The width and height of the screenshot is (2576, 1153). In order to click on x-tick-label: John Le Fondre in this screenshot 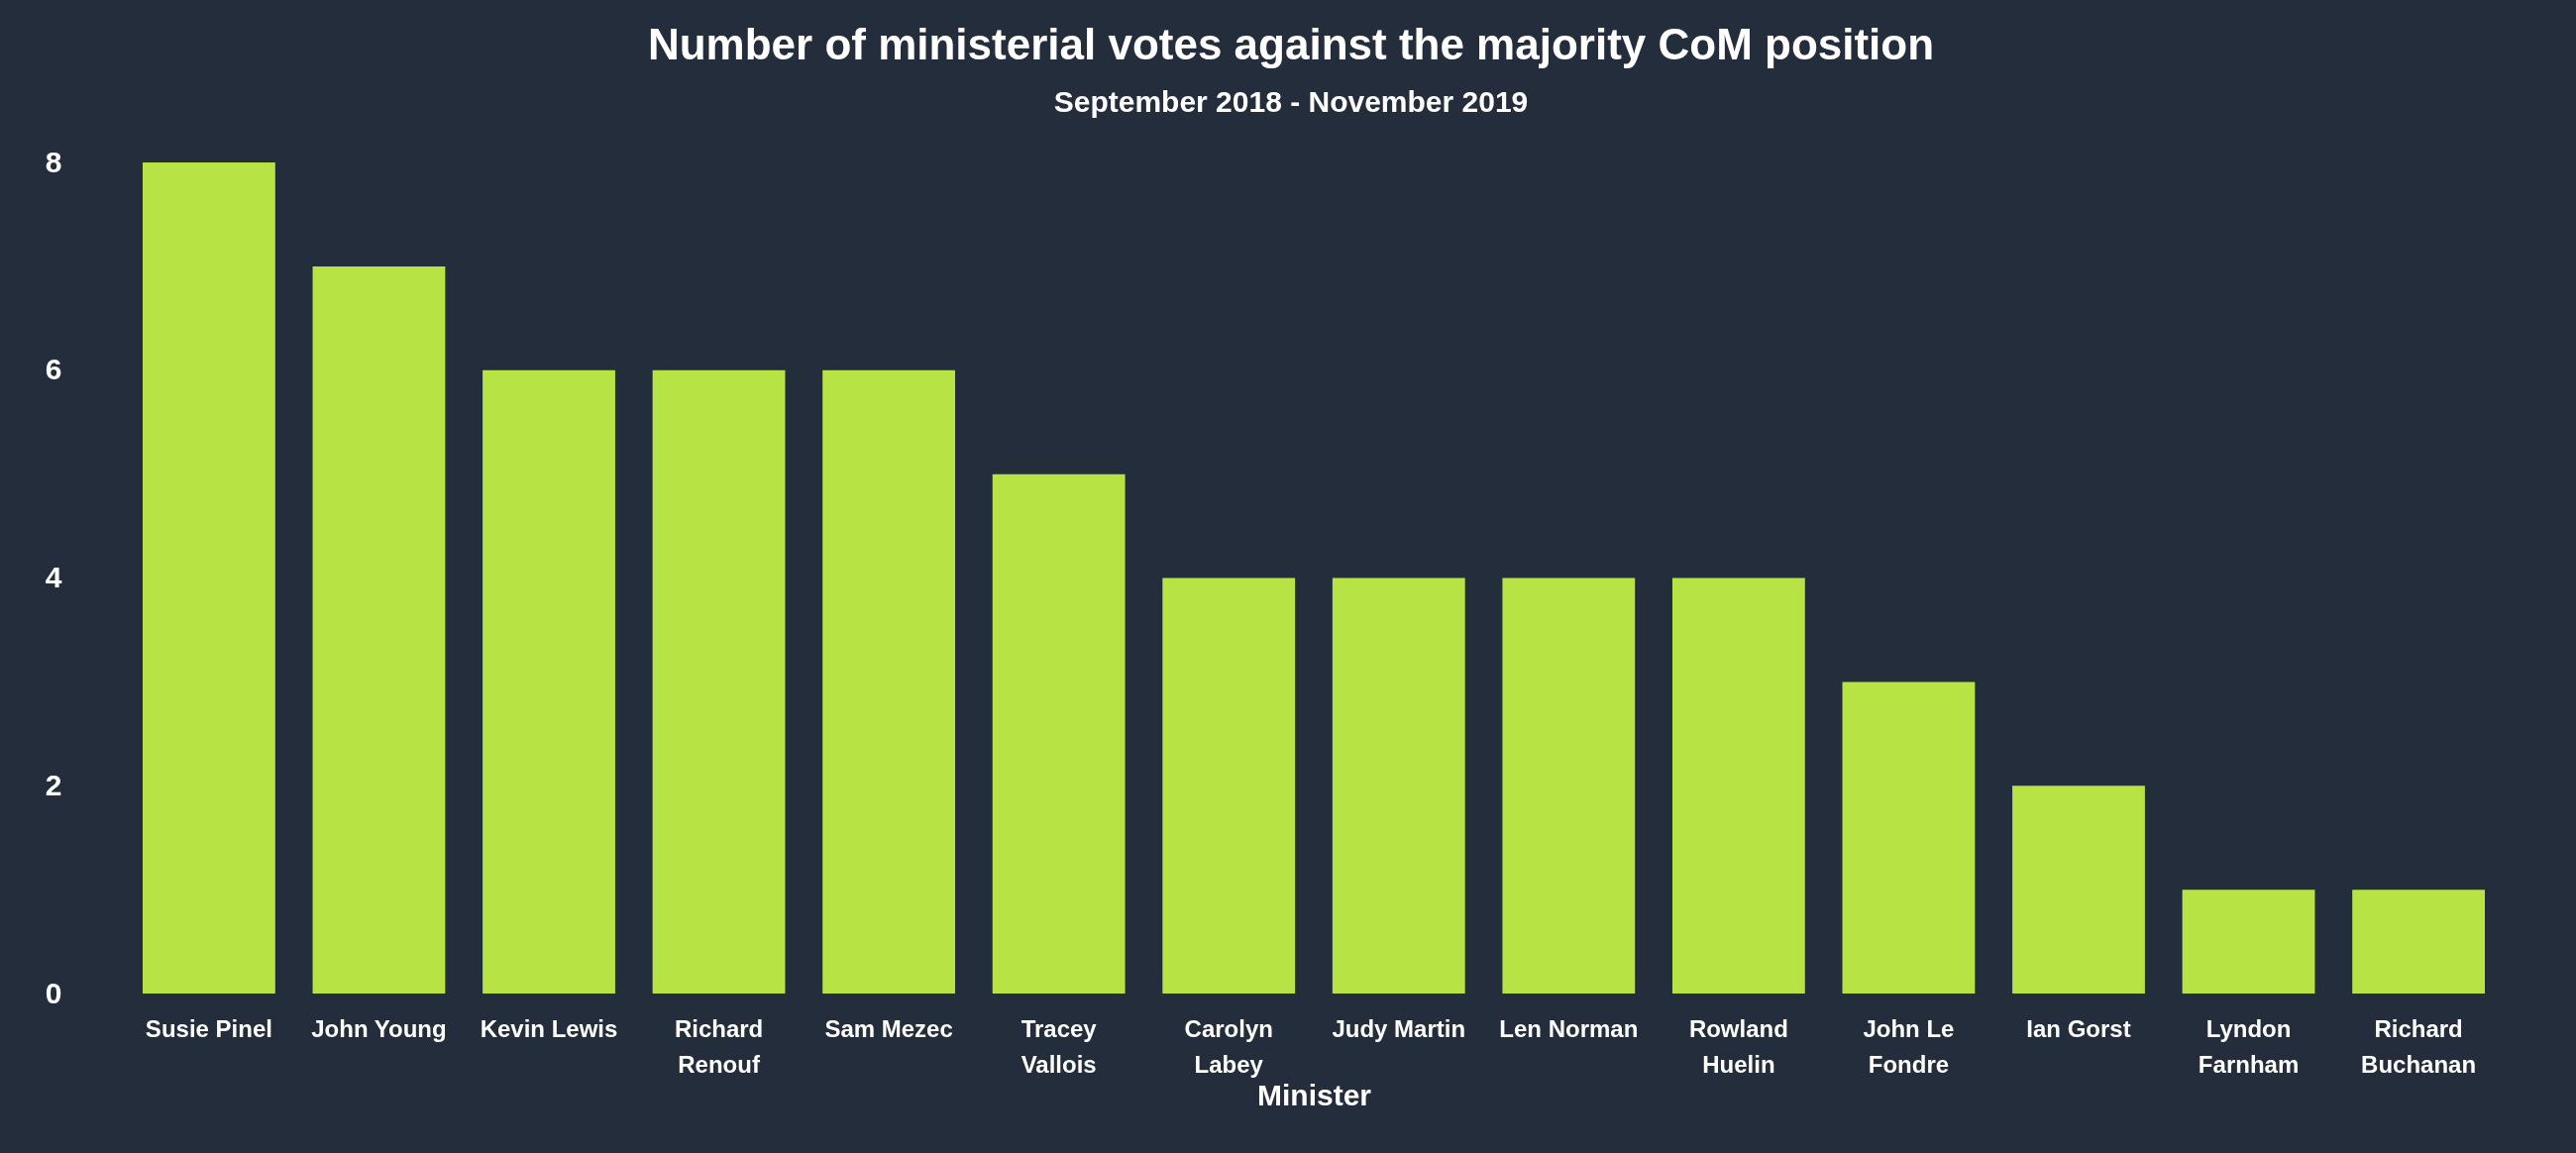, I will do `click(1909, 1046)`.